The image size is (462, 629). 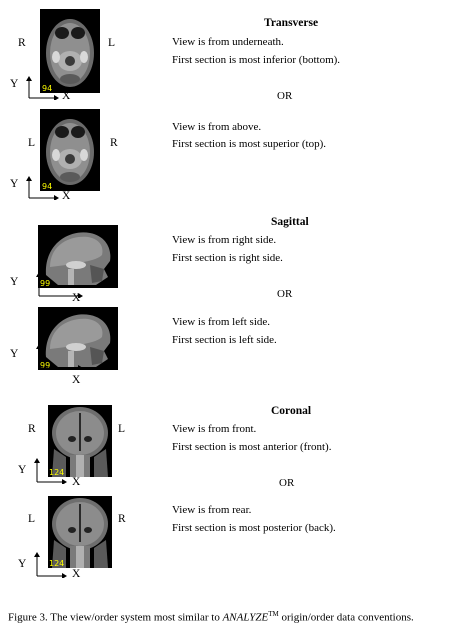 I want to click on transverse-heading: Transverse, so click(x=291, y=23).